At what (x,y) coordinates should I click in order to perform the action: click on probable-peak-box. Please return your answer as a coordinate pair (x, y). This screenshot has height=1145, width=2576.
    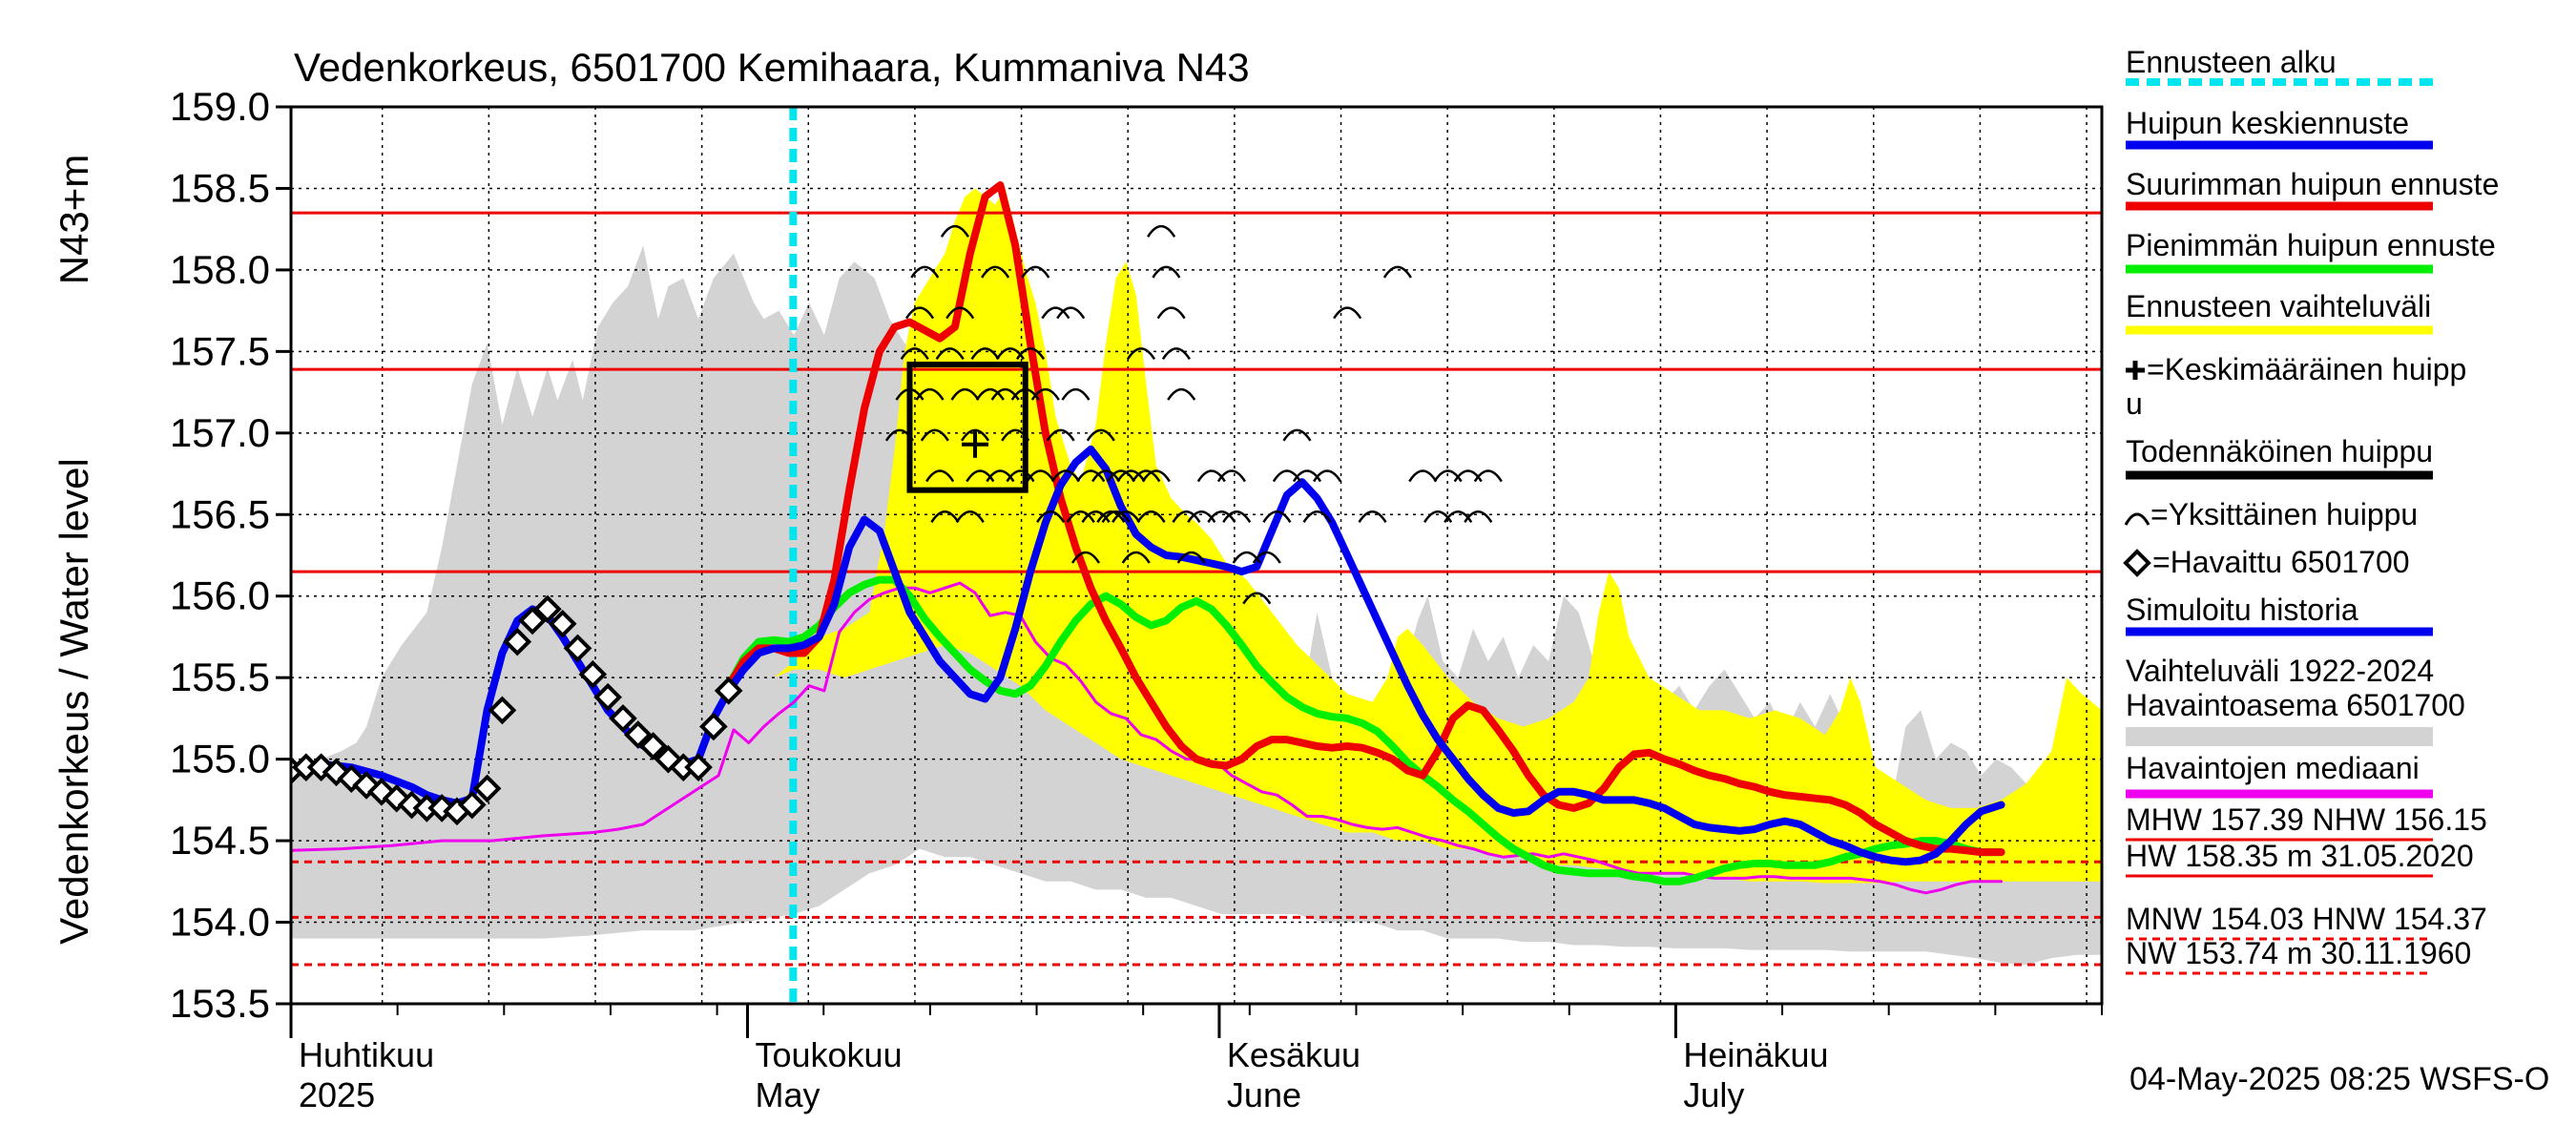
    Looking at the image, I should click on (967, 428).